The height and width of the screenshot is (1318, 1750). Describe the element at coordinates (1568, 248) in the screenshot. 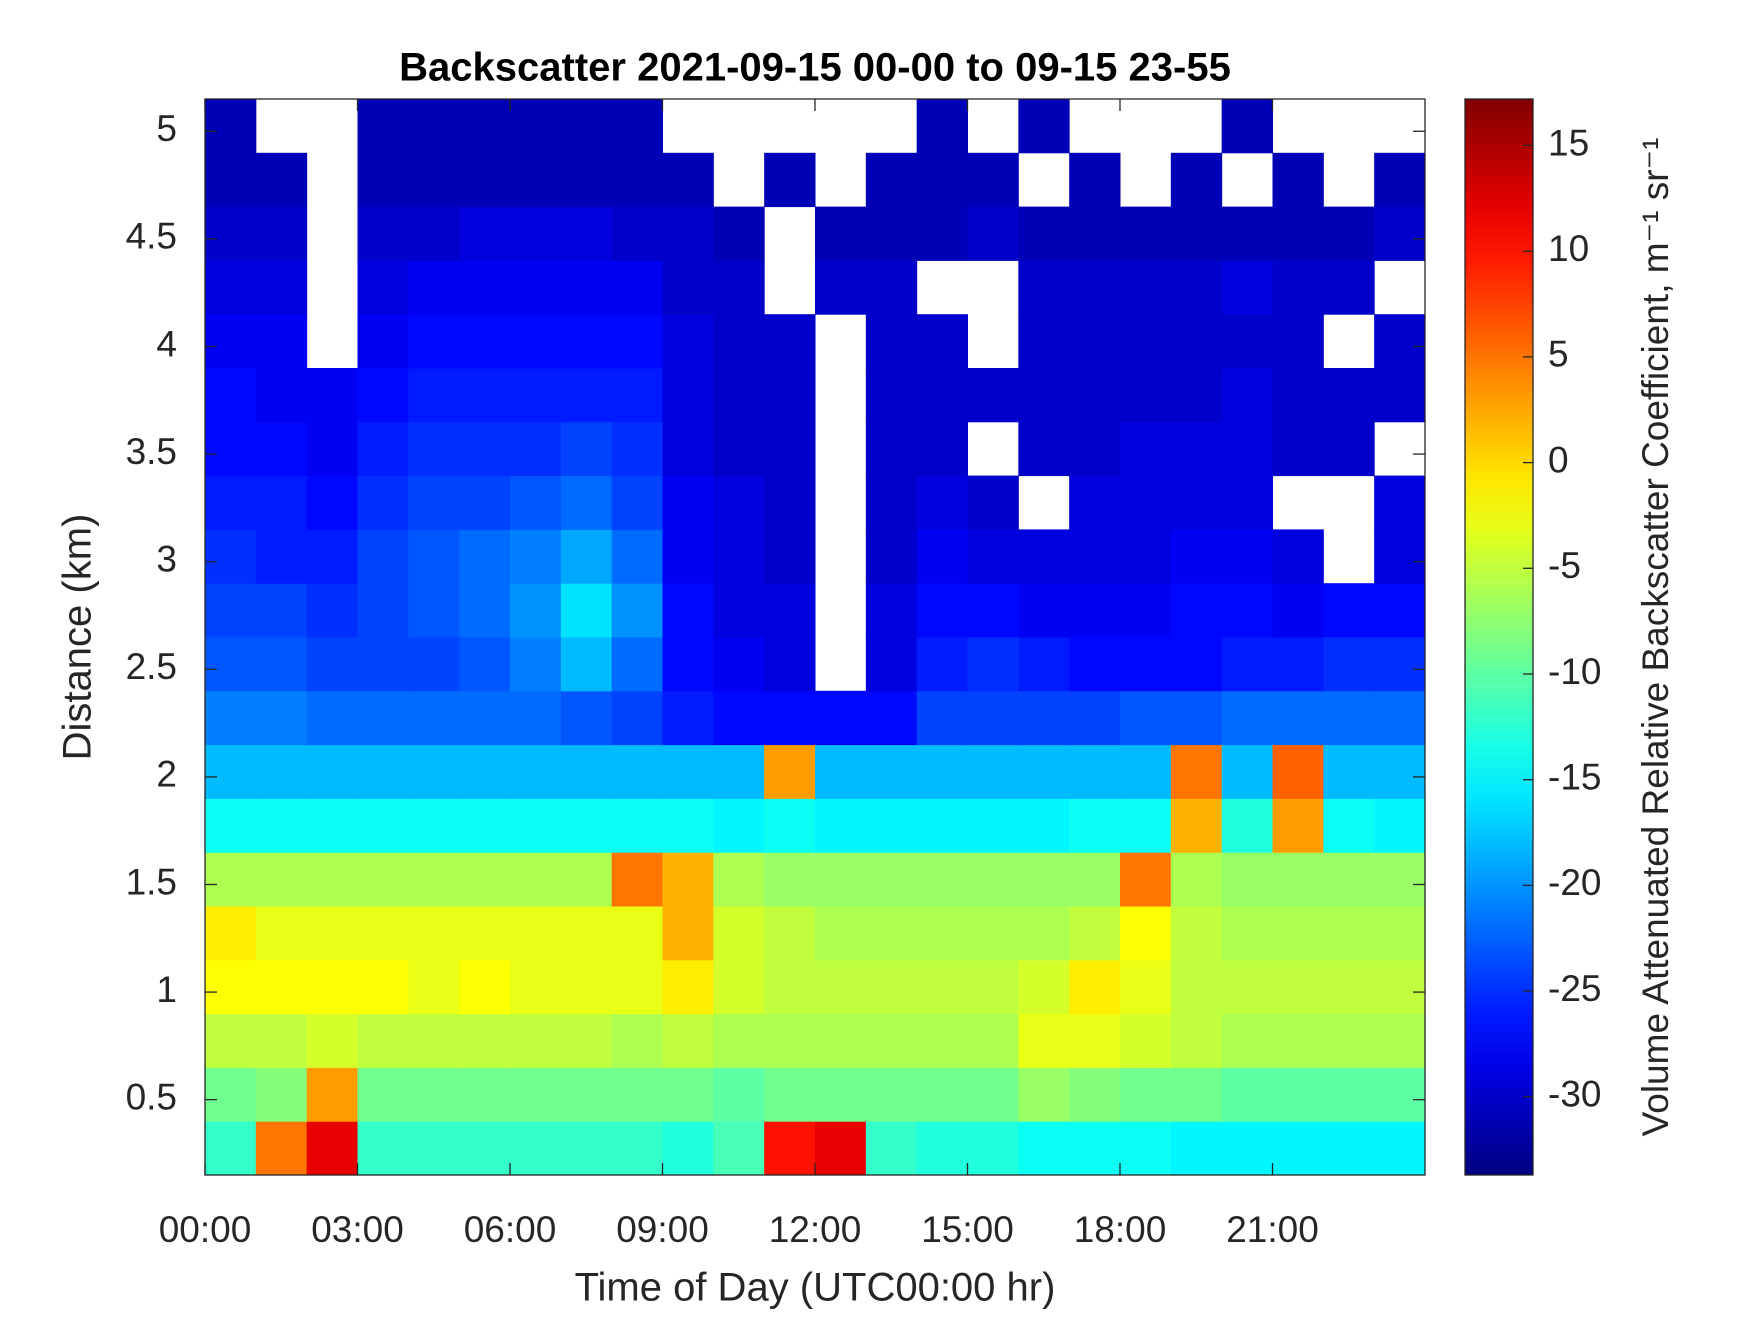

I see `colorbar-tick-label: 10` at that location.